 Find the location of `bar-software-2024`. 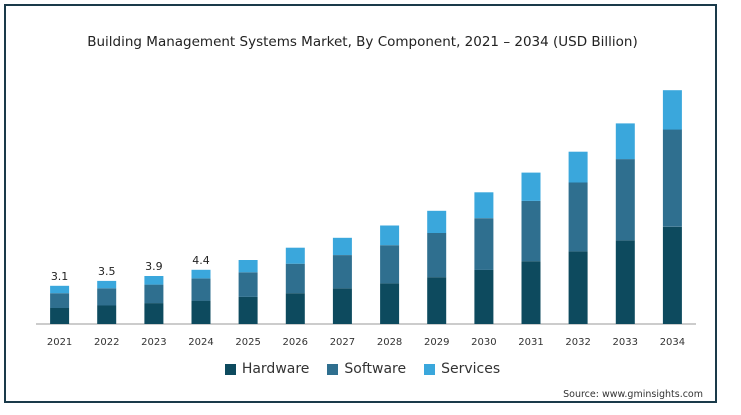

bar-software-2024 is located at coordinates (201, 289).